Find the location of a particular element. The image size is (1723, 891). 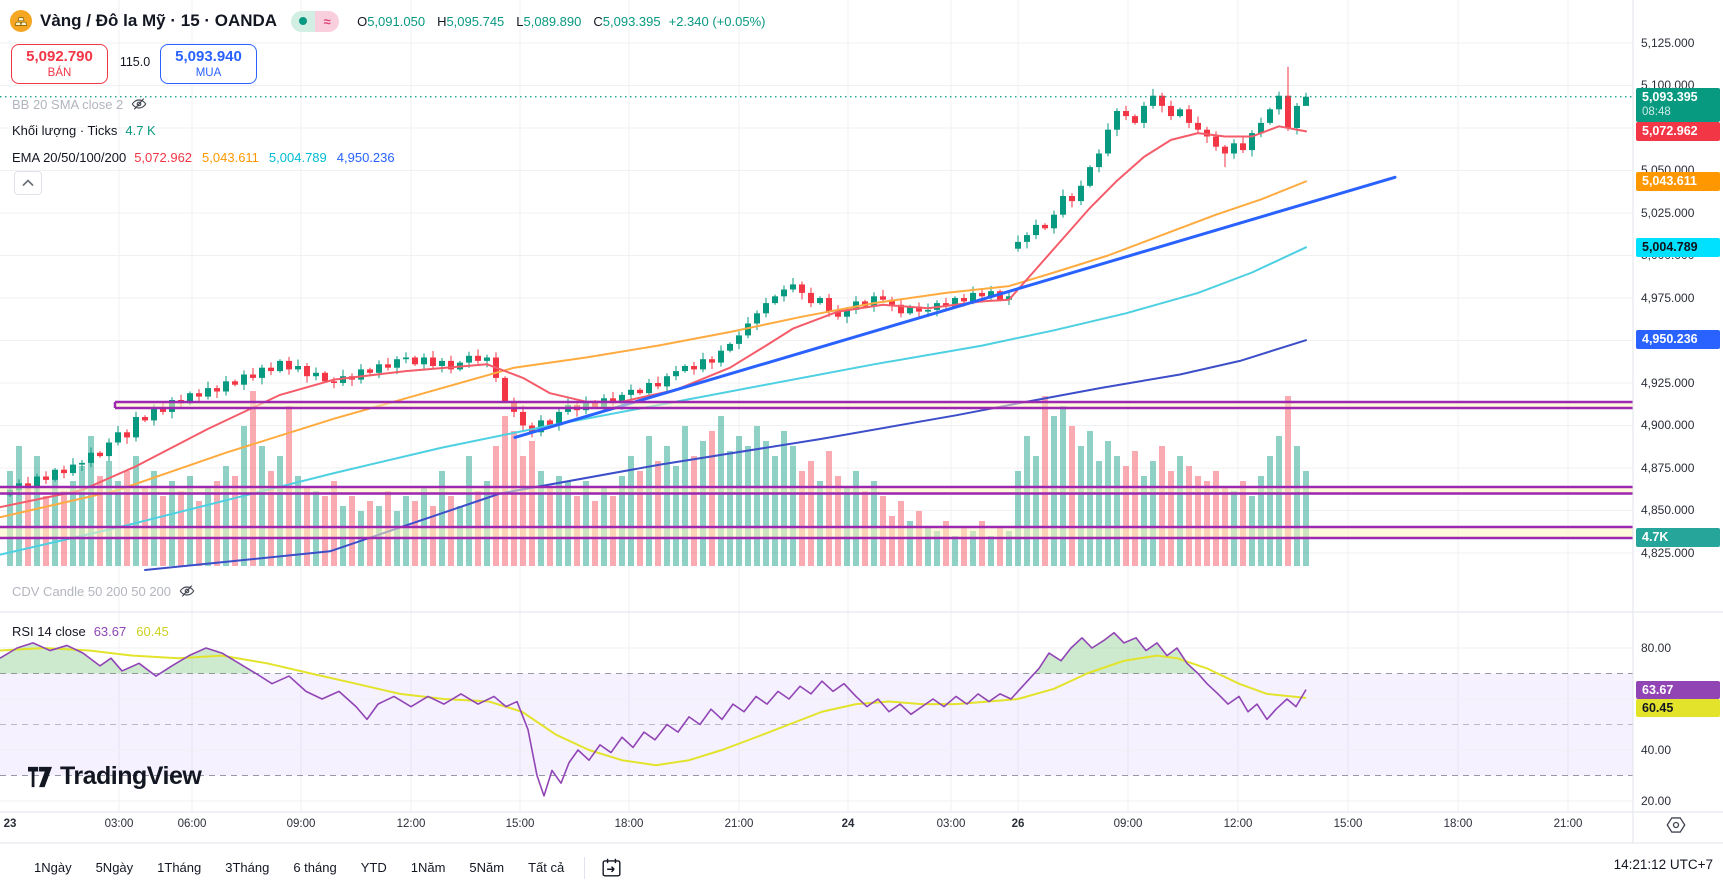

ohlc-h: H5,095.745 is located at coordinates (471, 21).